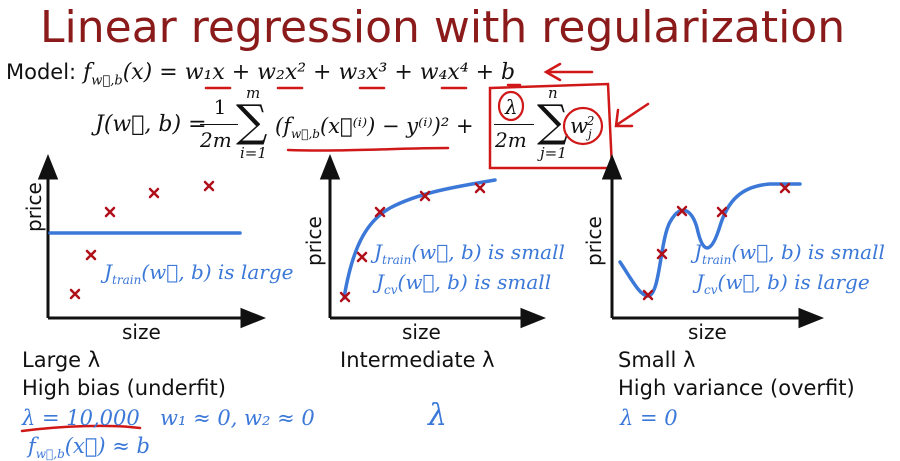 This screenshot has height=461, width=900. I want to click on sum1-bottom: i=1, so click(253, 153).